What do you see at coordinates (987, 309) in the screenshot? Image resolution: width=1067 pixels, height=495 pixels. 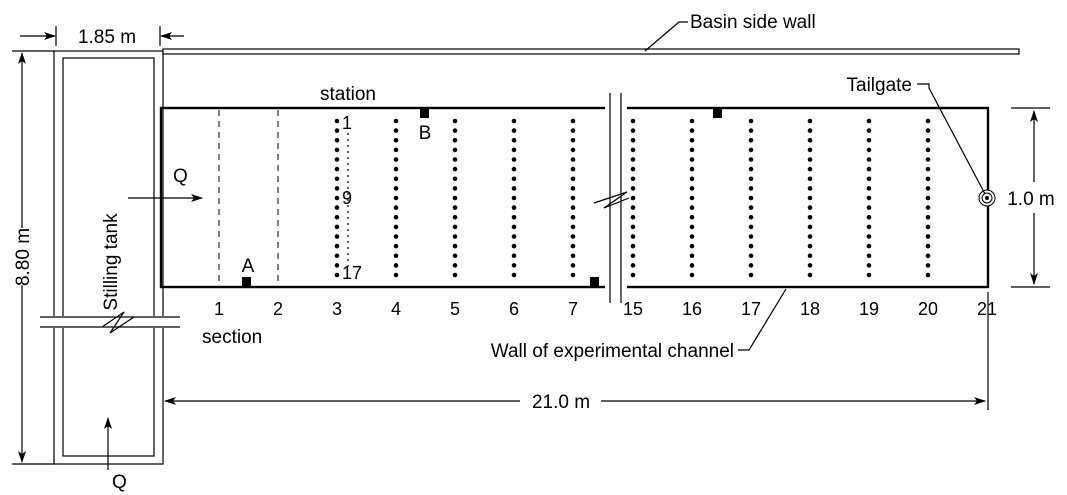 I see `section-number: 21` at bounding box center [987, 309].